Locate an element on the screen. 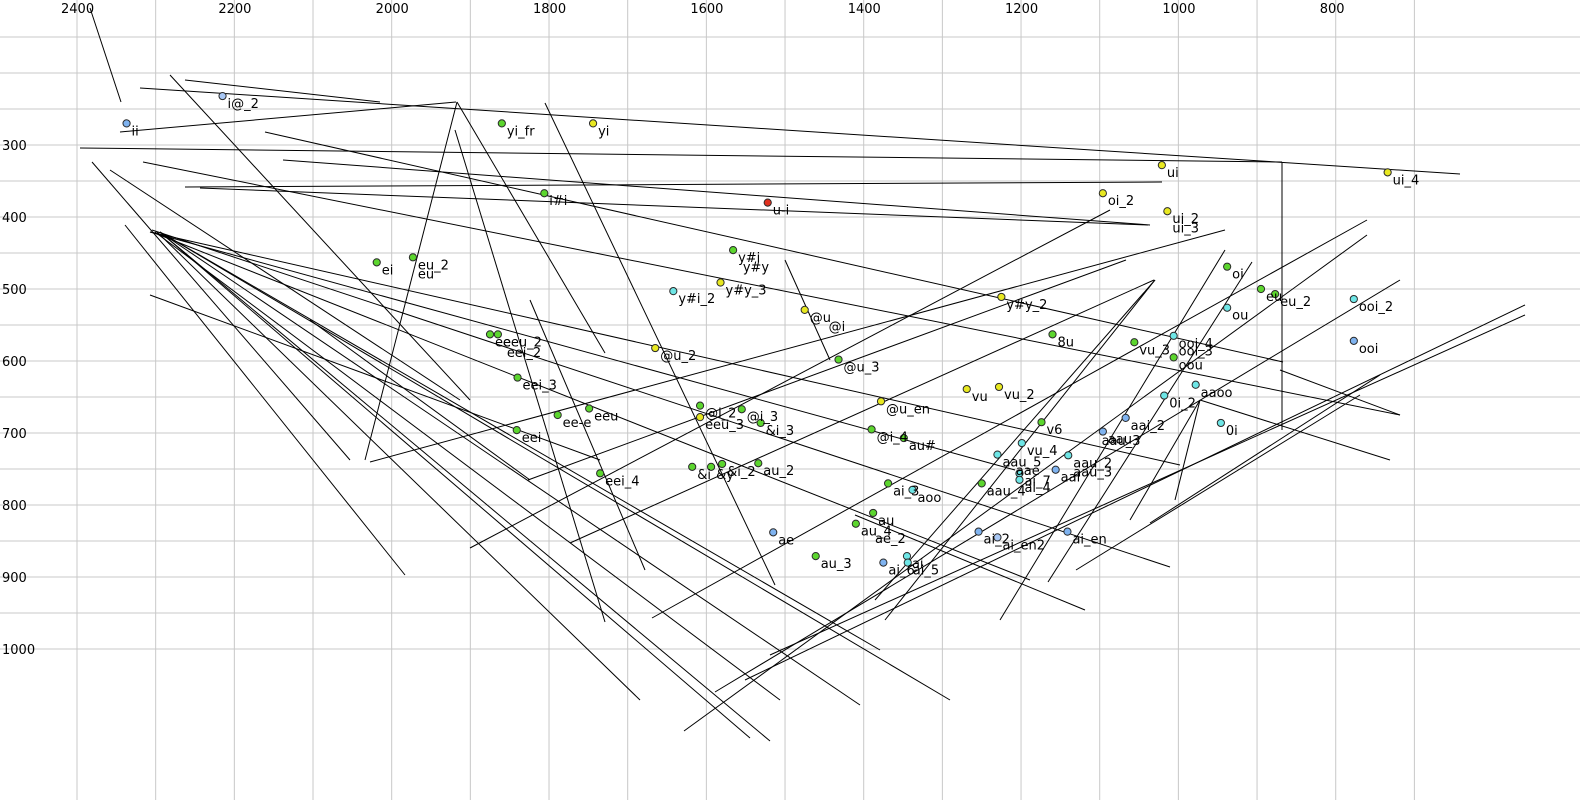 This screenshot has width=1580, height=800. point-label: eu is located at coordinates (1274, 297).